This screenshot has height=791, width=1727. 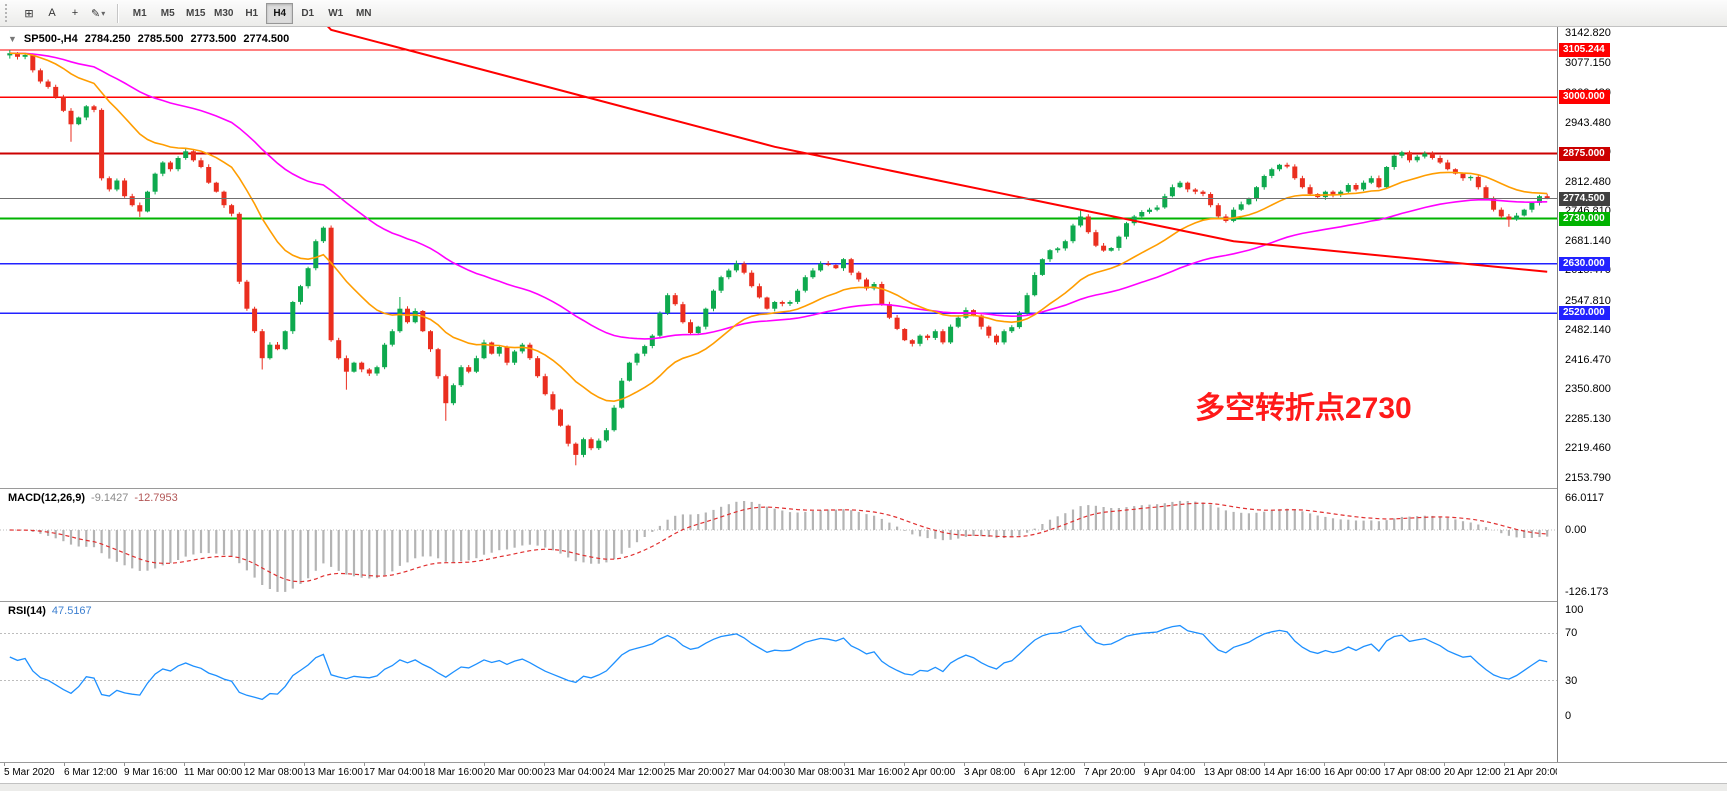 What do you see at coordinates (47, 498) in the screenshot?
I see `macd-label: MACD(12,26,9)` at bounding box center [47, 498].